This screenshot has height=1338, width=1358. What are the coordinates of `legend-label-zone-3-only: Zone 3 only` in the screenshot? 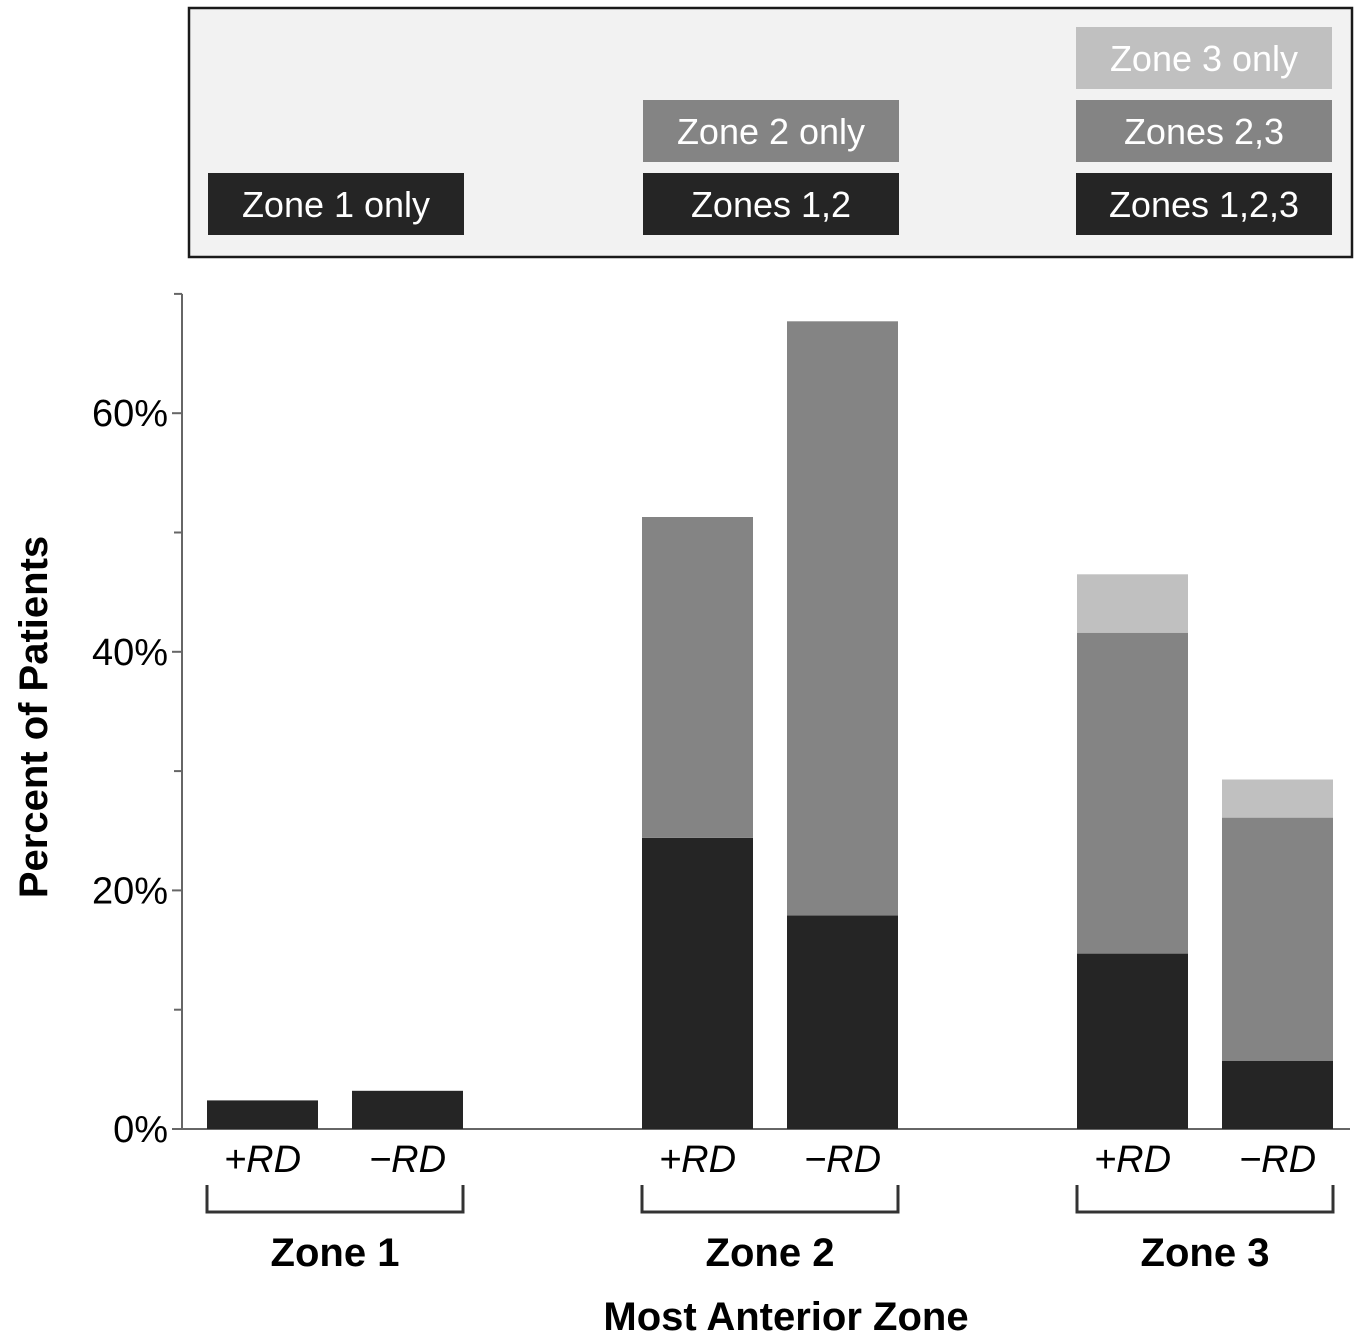 It's located at (1204, 58).